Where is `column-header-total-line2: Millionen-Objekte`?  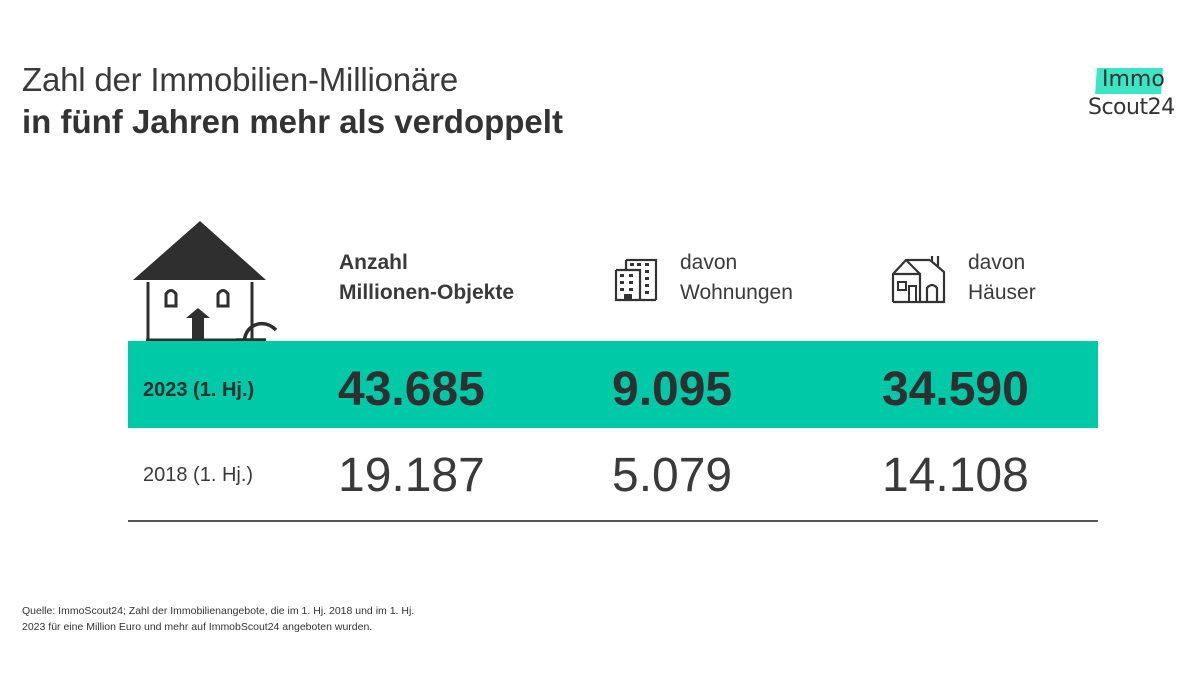 column-header-total-line2: Millionen-Objekte is located at coordinates (427, 292).